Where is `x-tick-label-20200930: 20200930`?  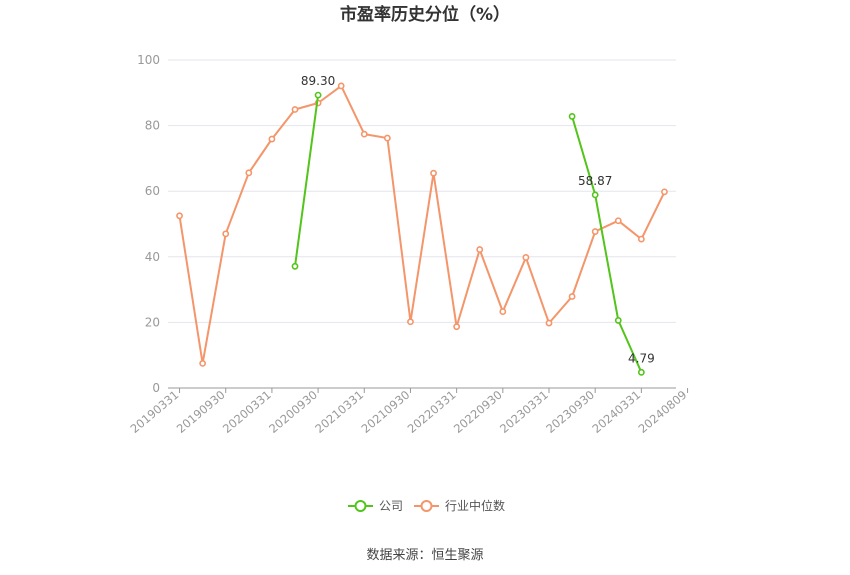 x-tick-label-20200930: 20200930 is located at coordinates (293, 412).